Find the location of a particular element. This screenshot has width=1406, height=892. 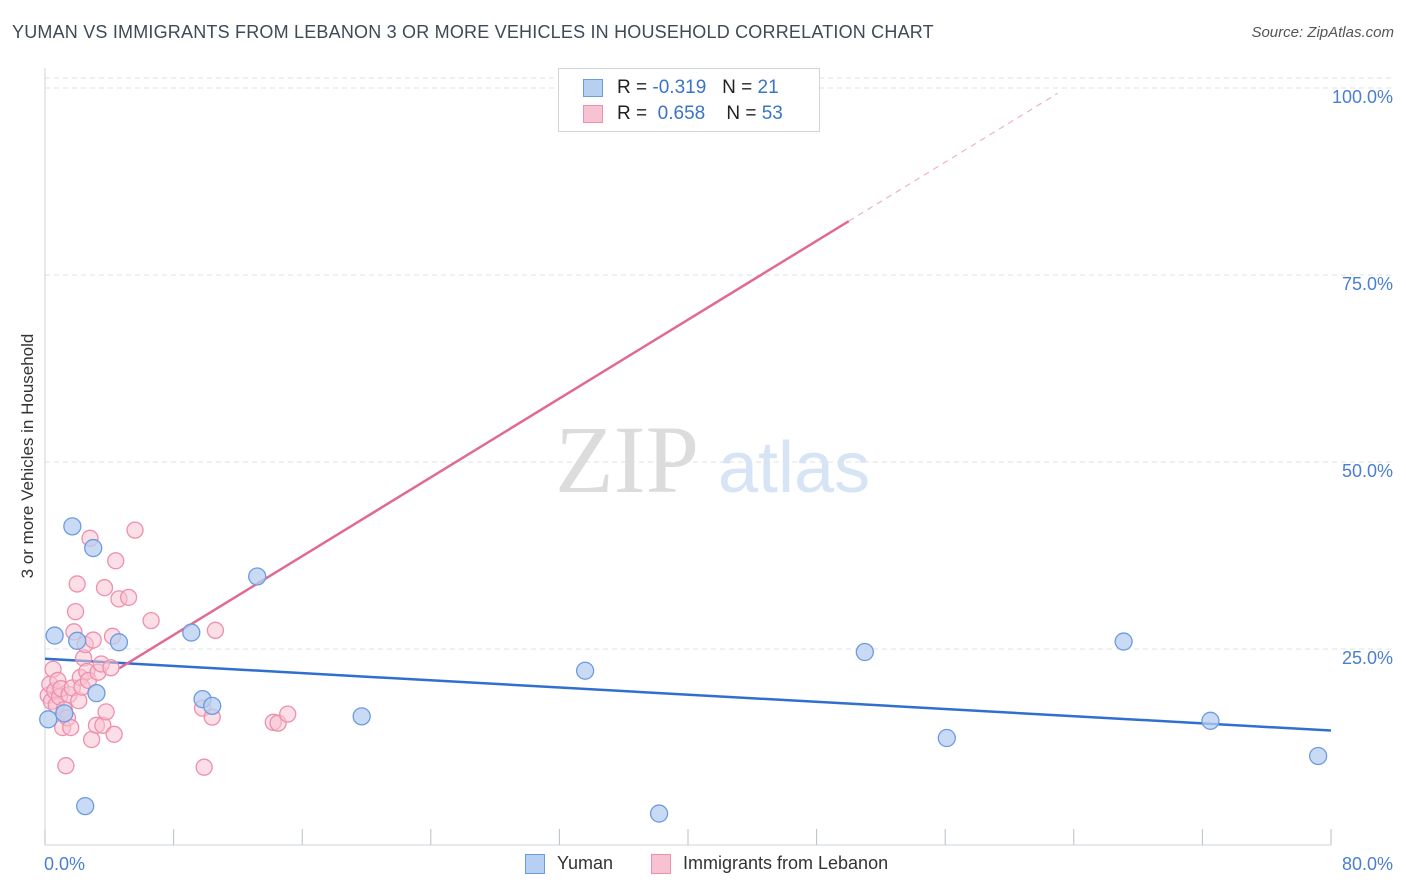

n-value: 53 is located at coordinates (772, 113).